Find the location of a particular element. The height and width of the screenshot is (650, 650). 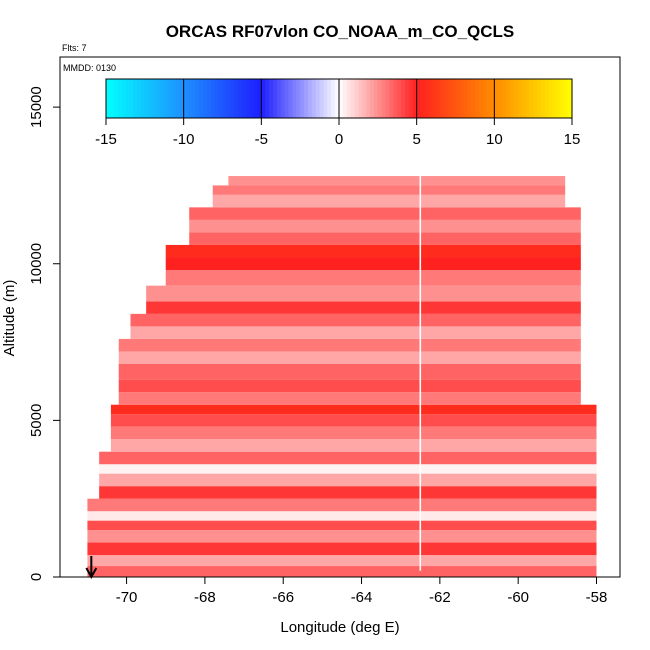

colorbar-tick-label: -15 is located at coordinates (106, 139).